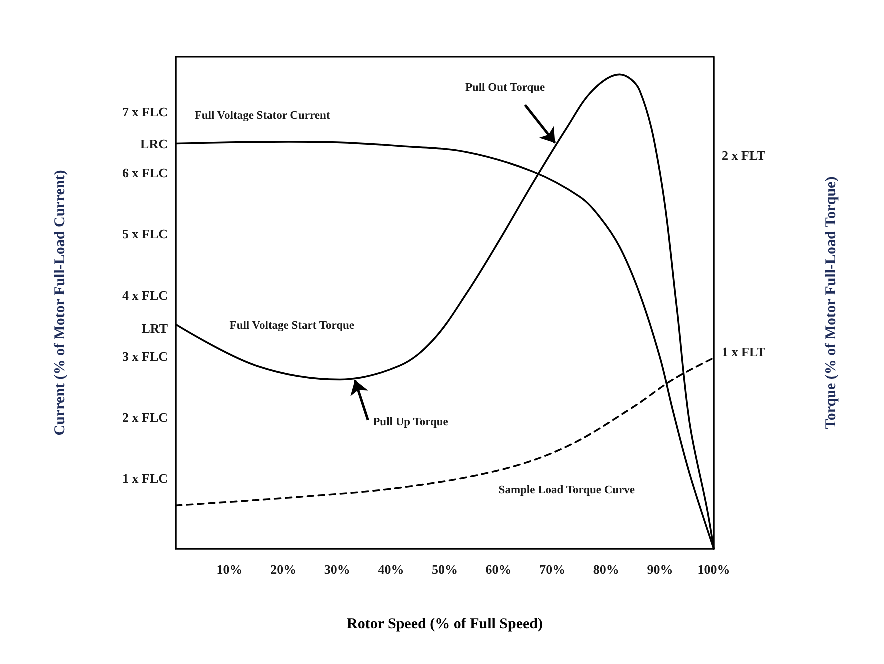 Image resolution: width=884 pixels, height=664 pixels. What do you see at coordinates (445, 624) in the screenshot?
I see `x-axis-title: Rotor Speed (% of Full Speed)` at bounding box center [445, 624].